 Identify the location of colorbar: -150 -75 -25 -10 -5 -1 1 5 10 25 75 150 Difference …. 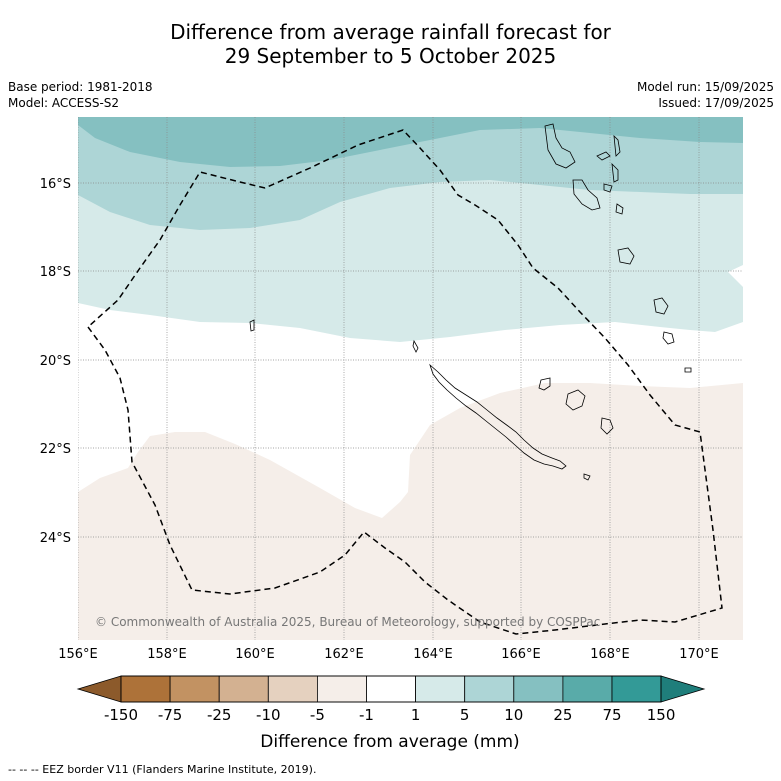
(391, 713).